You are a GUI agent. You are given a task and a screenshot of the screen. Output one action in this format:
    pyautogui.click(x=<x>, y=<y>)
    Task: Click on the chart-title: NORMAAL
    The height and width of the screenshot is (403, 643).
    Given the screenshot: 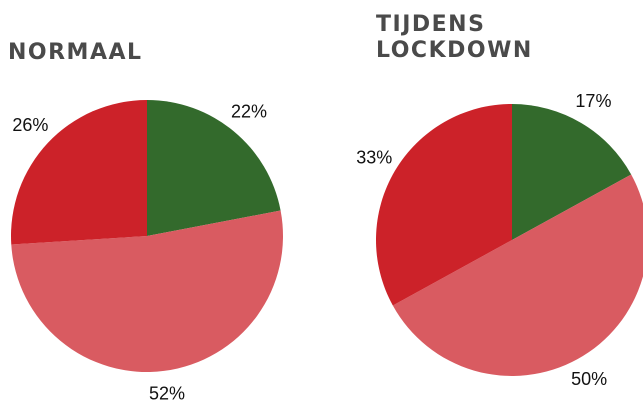 What is the action you would take?
    pyautogui.click(x=75, y=52)
    